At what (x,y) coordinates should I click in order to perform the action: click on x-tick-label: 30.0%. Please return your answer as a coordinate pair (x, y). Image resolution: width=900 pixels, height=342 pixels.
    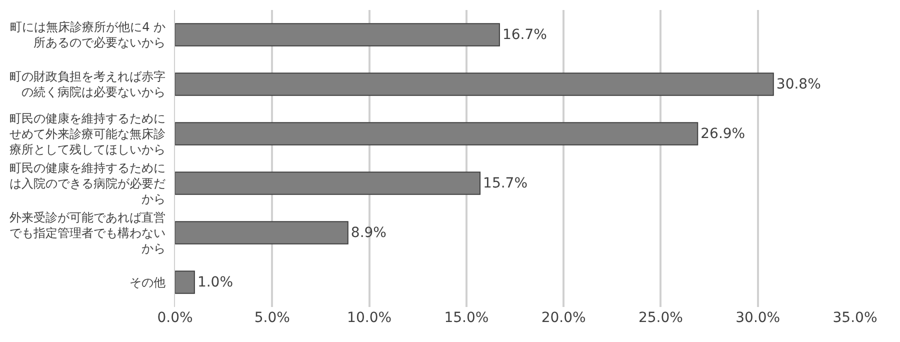
    Looking at the image, I should click on (758, 318).